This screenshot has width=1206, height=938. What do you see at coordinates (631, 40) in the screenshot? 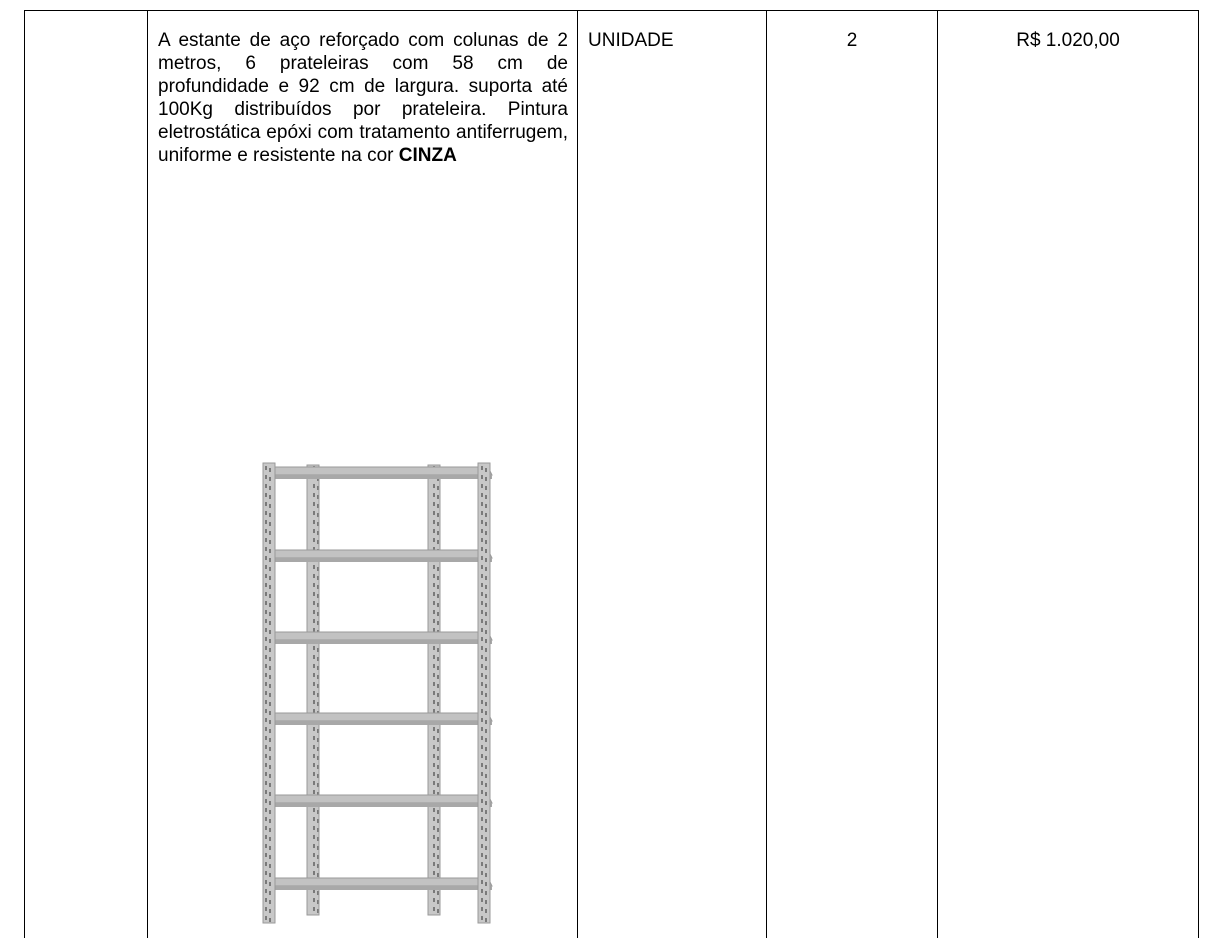
I see `unit: UNIDADE` at bounding box center [631, 40].